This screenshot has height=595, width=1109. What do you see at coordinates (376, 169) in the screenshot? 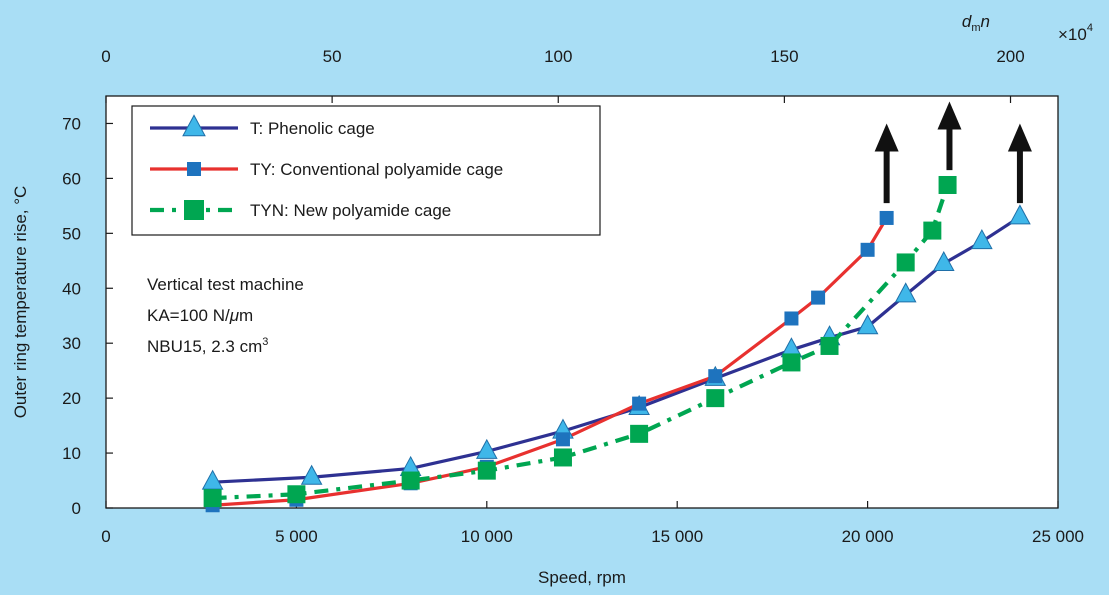
I see `legend-label-1: TY: Conventional polyamide cage` at bounding box center [376, 169].